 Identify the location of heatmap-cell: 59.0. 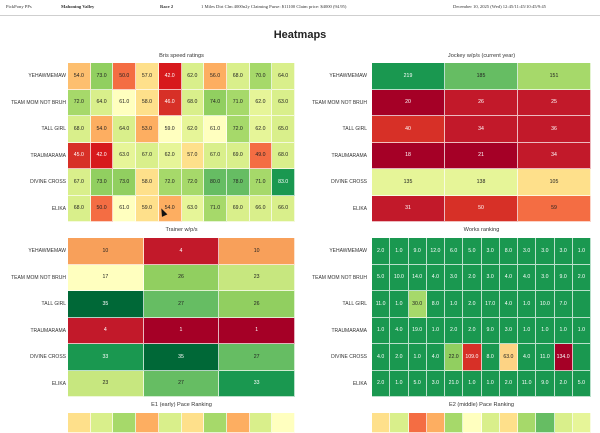
(147, 208).